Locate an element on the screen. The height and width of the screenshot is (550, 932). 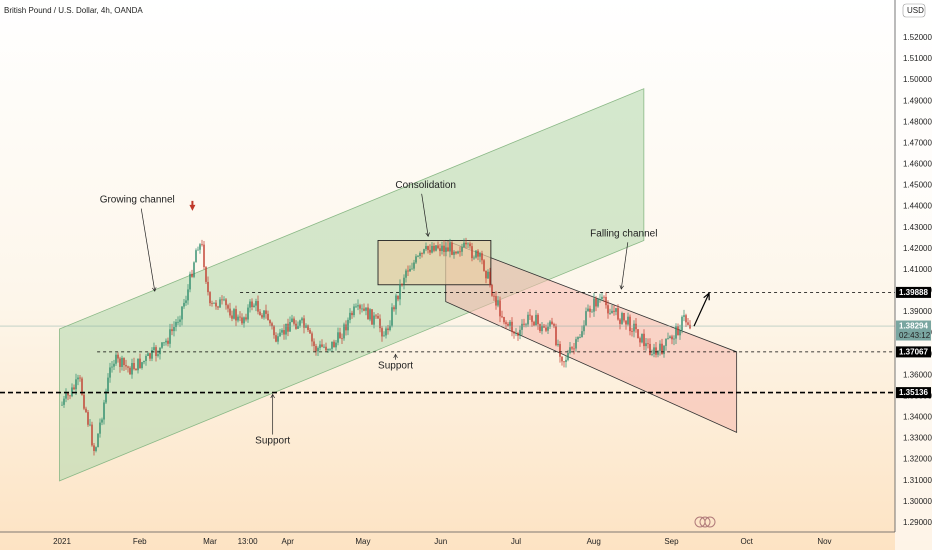
currency-badge: USD is located at coordinates (914, 10).